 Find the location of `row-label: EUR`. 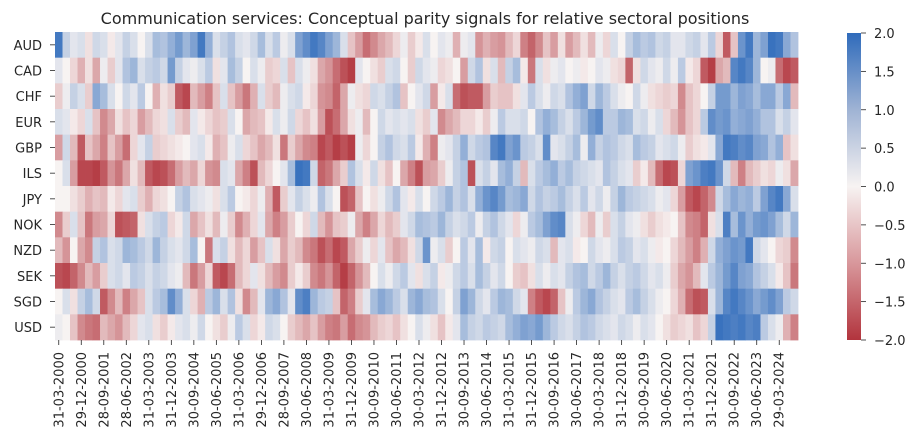

row-label: EUR is located at coordinates (28, 123).